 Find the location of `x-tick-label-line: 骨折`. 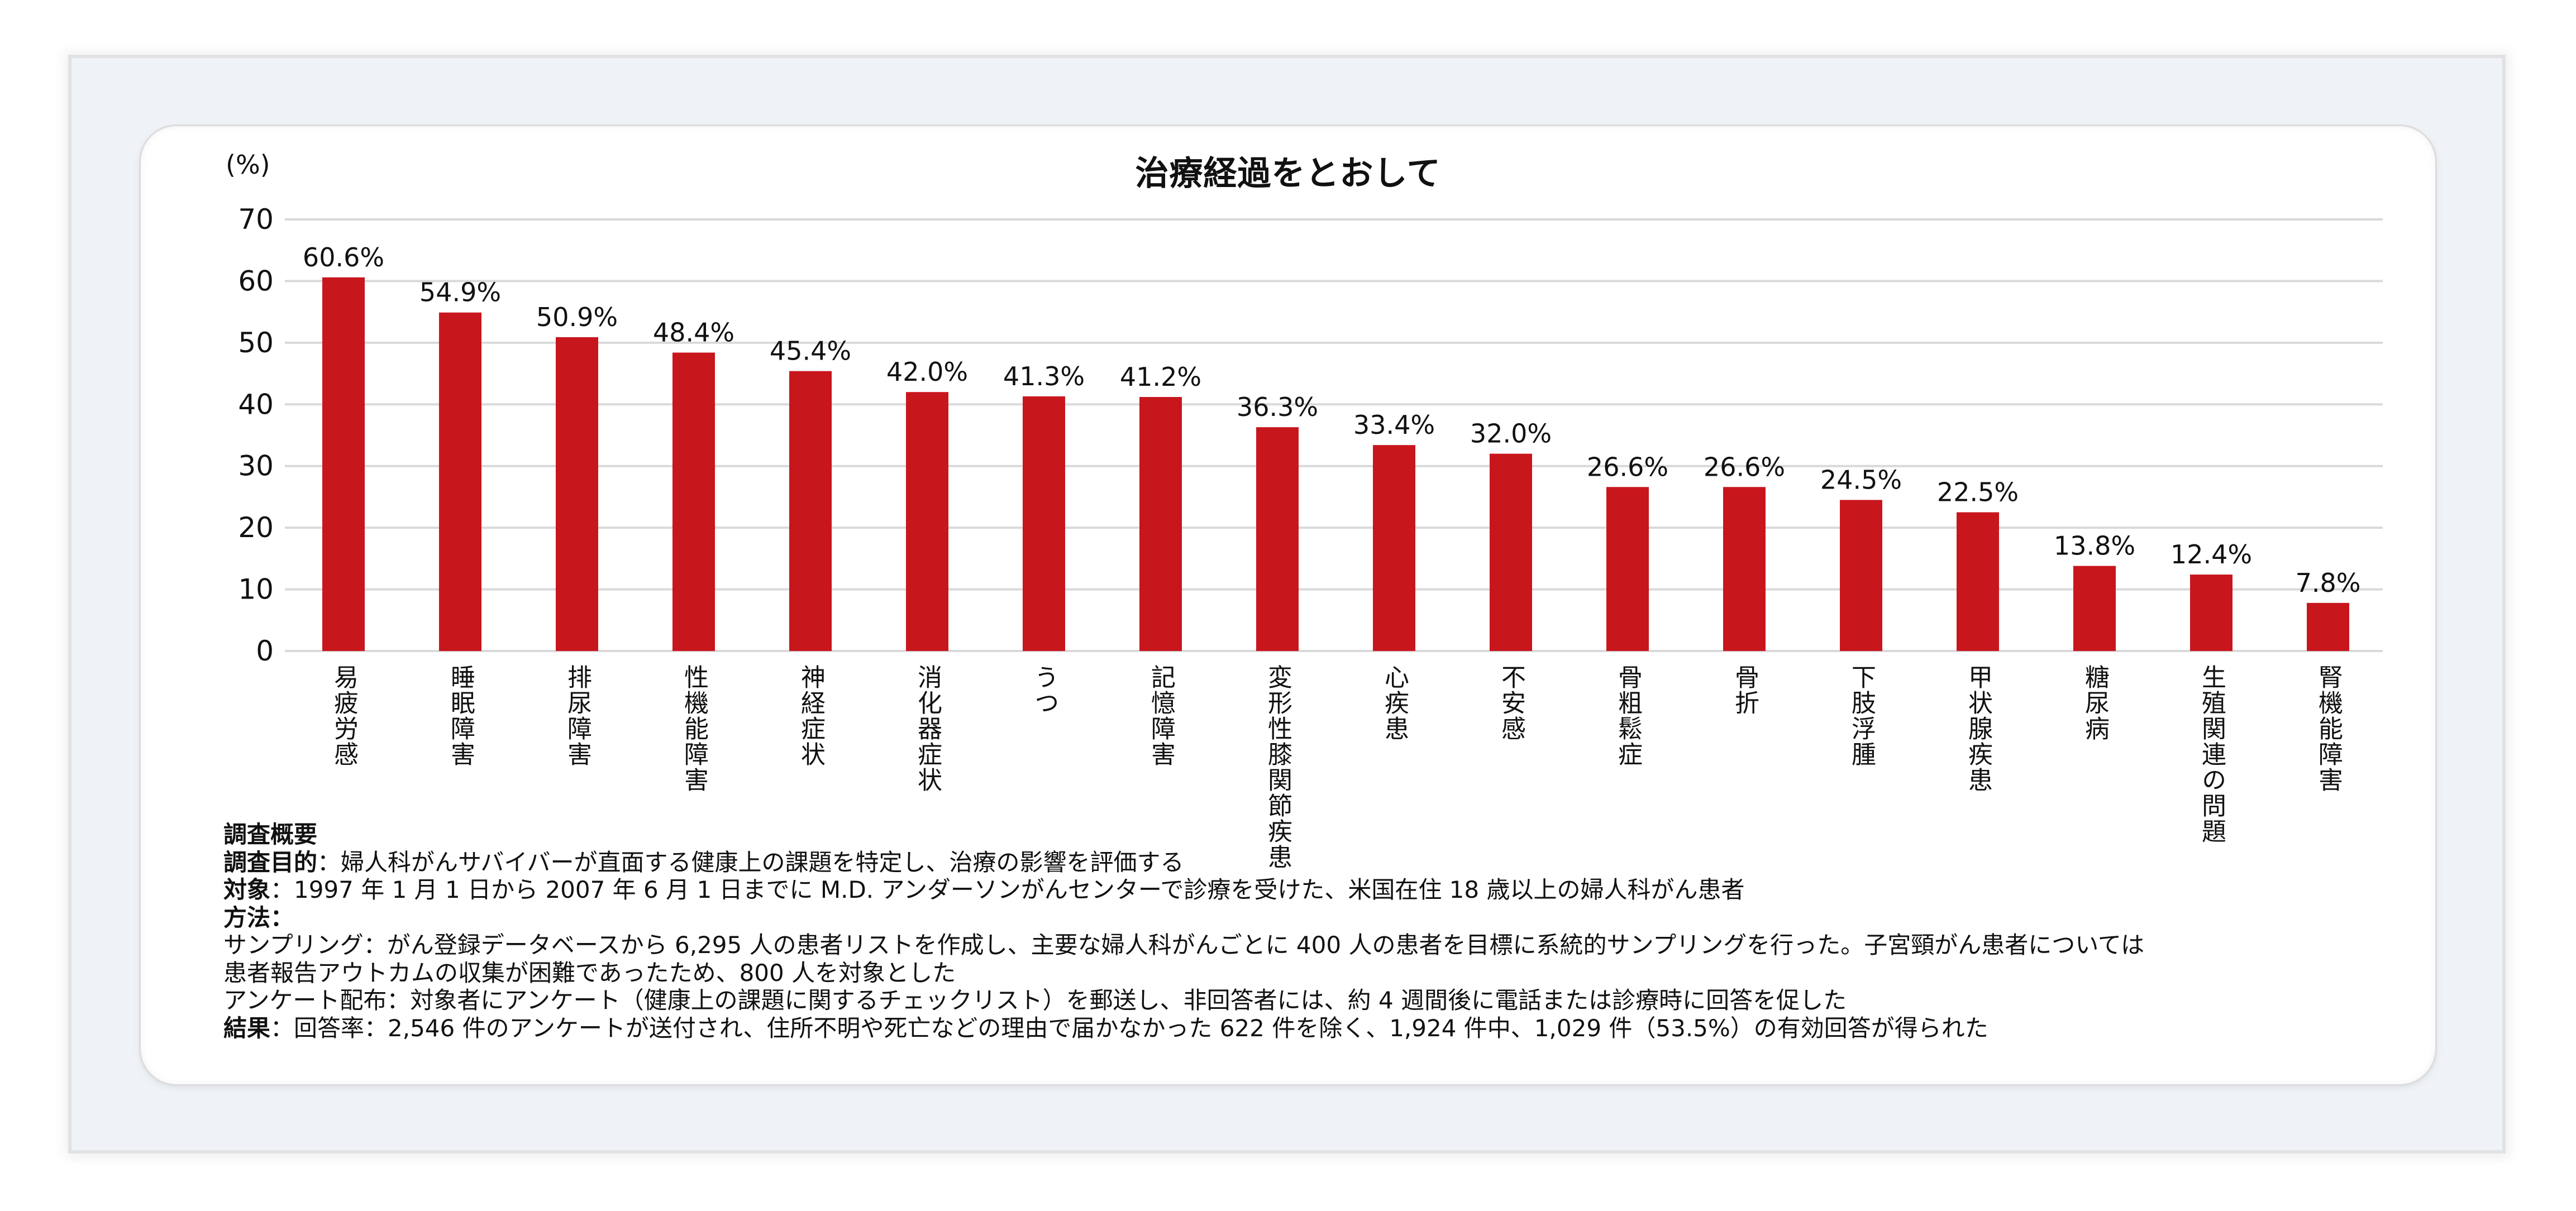

x-tick-label-line: 骨折 is located at coordinates (1745, 690).